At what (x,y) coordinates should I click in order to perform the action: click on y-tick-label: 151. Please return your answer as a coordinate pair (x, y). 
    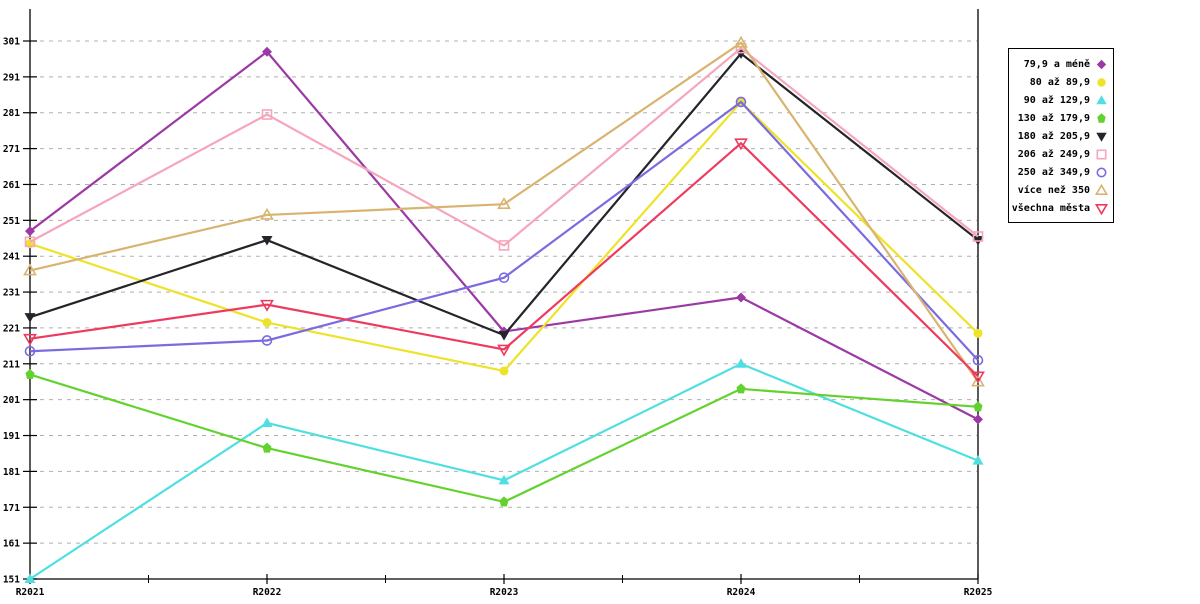
    Looking at the image, I should click on (11, 580).